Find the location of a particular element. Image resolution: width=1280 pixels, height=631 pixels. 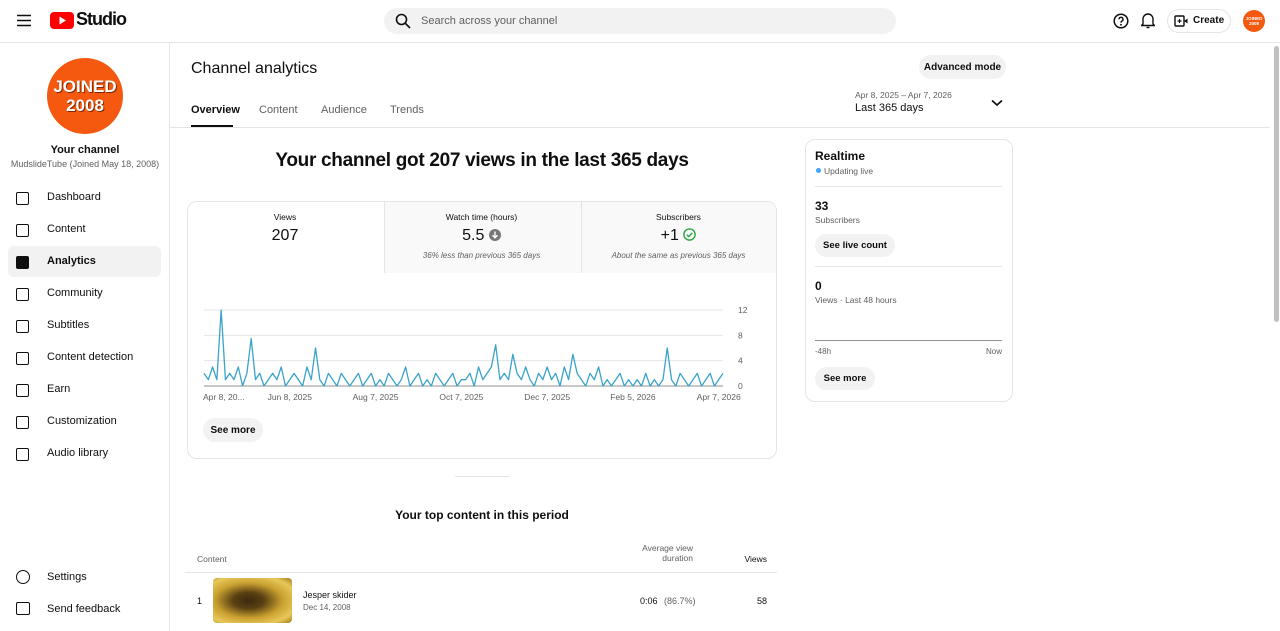

create-label: Create is located at coordinates (1209, 20).